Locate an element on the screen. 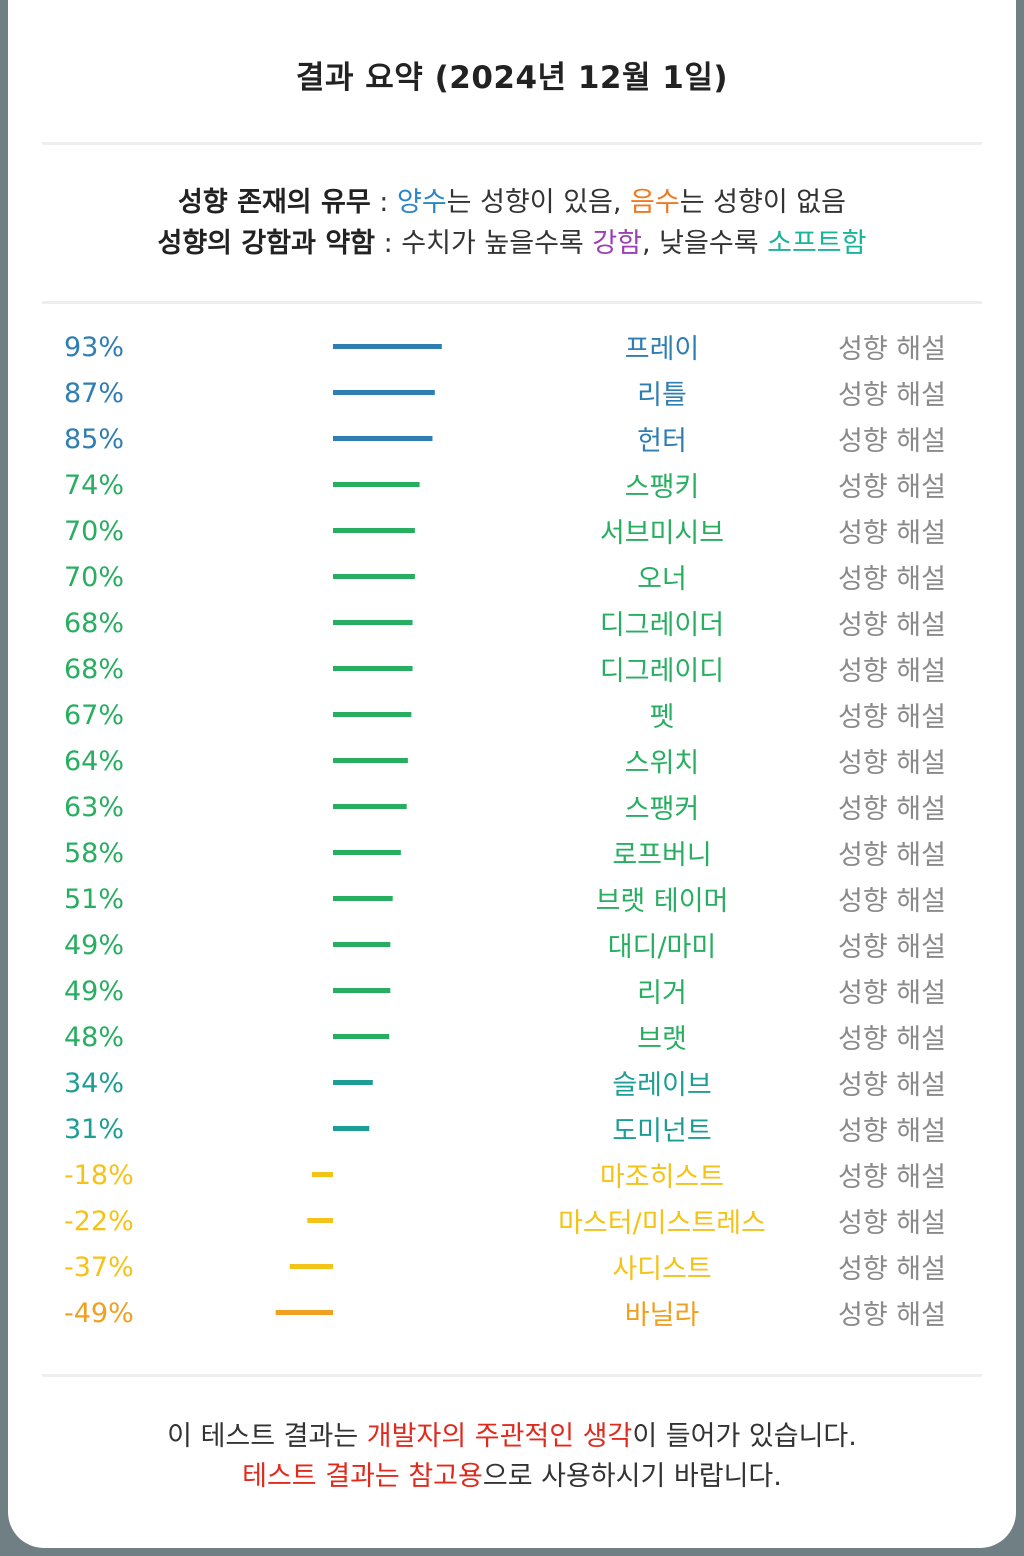 The width and height of the screenshot is (1024, 1556). chart-row: 51% 브랫 테이머 성향 해설 is located at coordinates (505, 900).